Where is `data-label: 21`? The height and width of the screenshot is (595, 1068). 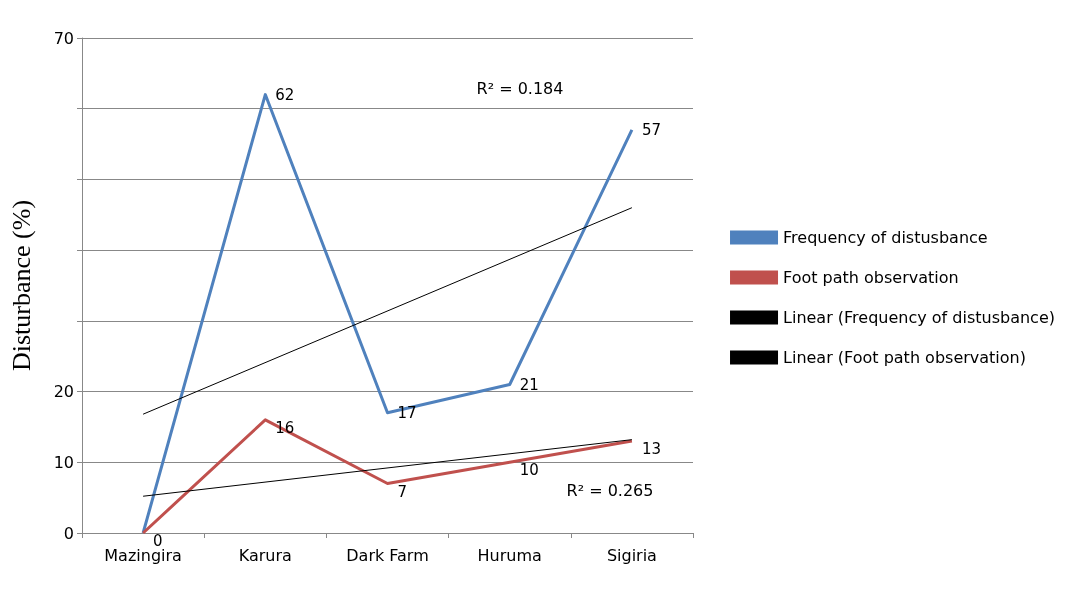
data-label: 21 is located at coordinates (529, 384).